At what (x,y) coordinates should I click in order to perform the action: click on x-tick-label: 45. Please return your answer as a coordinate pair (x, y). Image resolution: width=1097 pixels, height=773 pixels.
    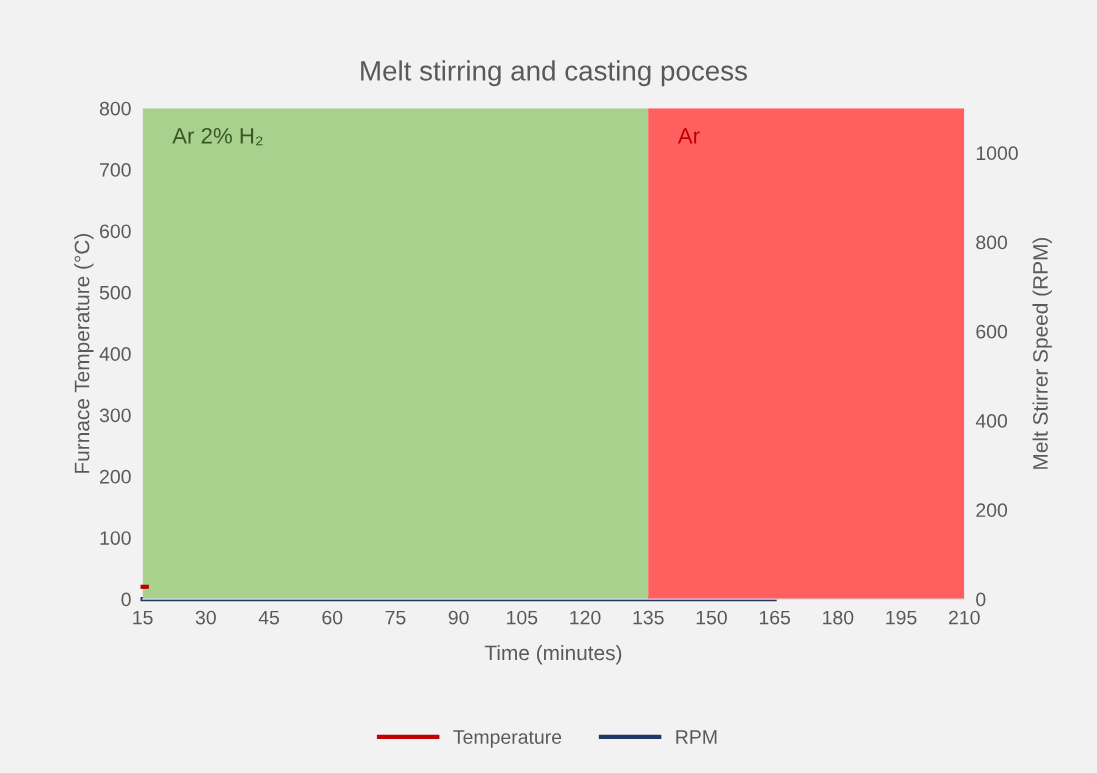
    Looking at the image, I should click on (269, 617).